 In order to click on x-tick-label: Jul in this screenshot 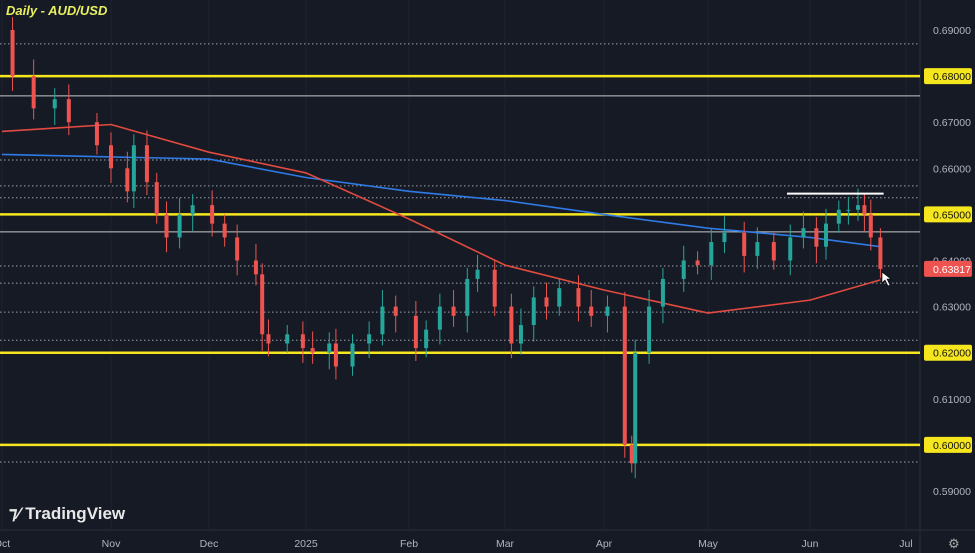, I will do `click(905, 544)`.